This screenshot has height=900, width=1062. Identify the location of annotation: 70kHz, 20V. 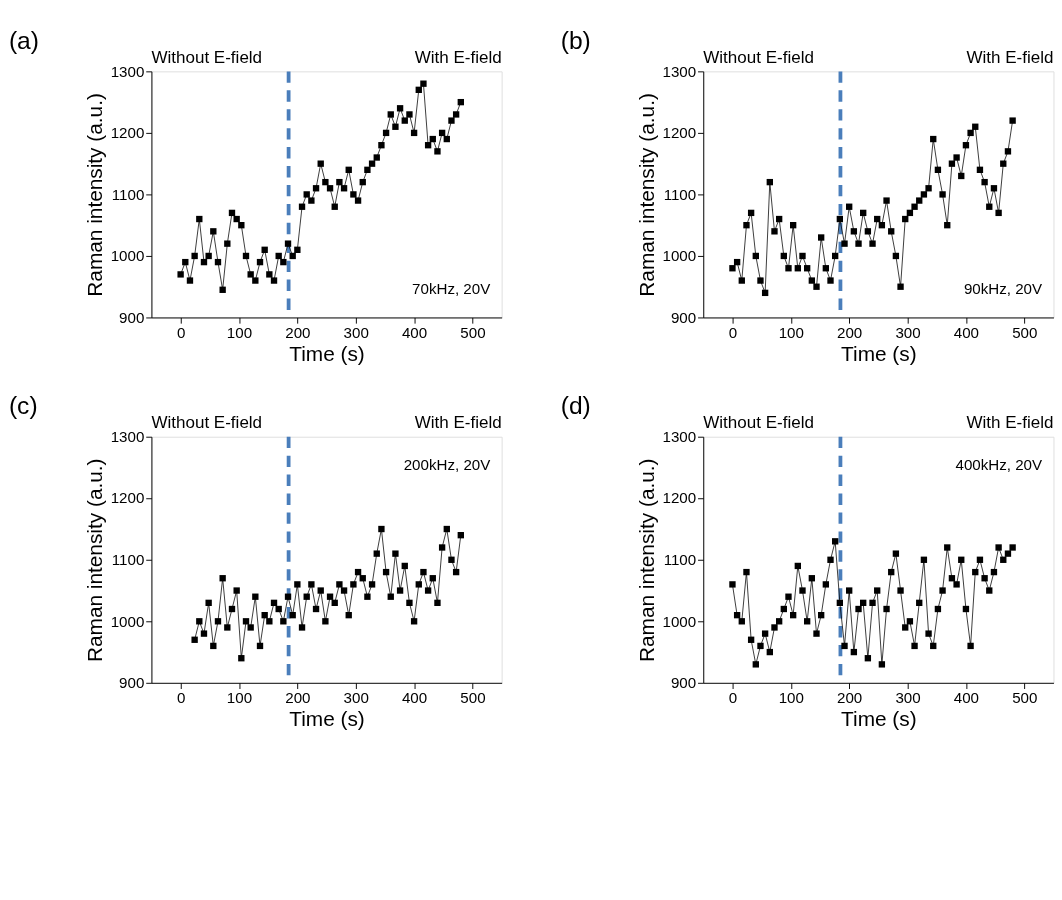
(452, 288).